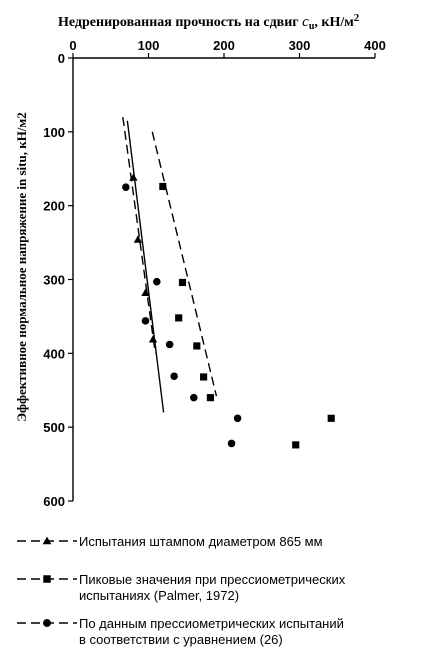  Describe the element at coordinates (72, 45) in the screenshot. I see `x-tick-label: 0` at that location.